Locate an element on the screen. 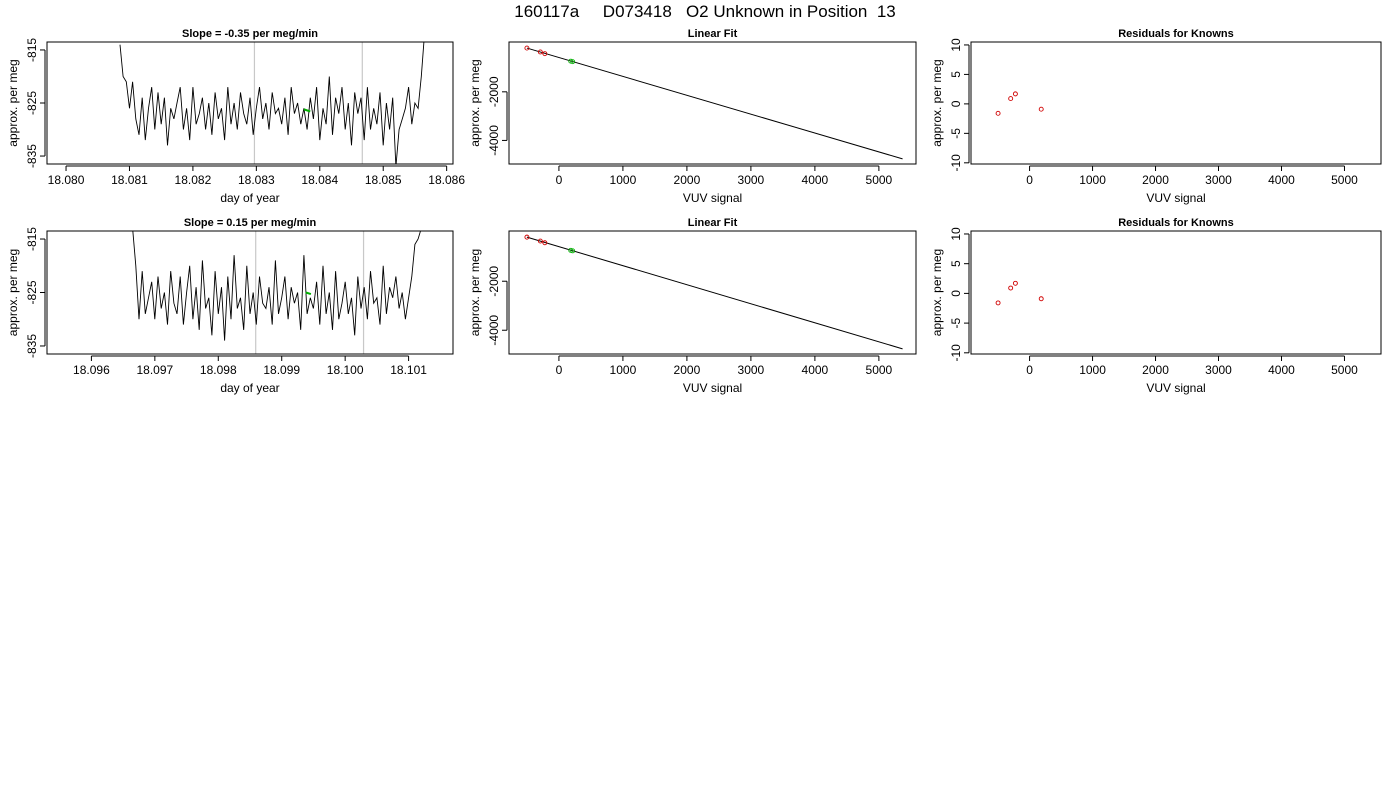 The height and width of the screenshot is (805, 1400). chart-title: Slope = -0.35 per meg/min is located at coordinates (250, 34).